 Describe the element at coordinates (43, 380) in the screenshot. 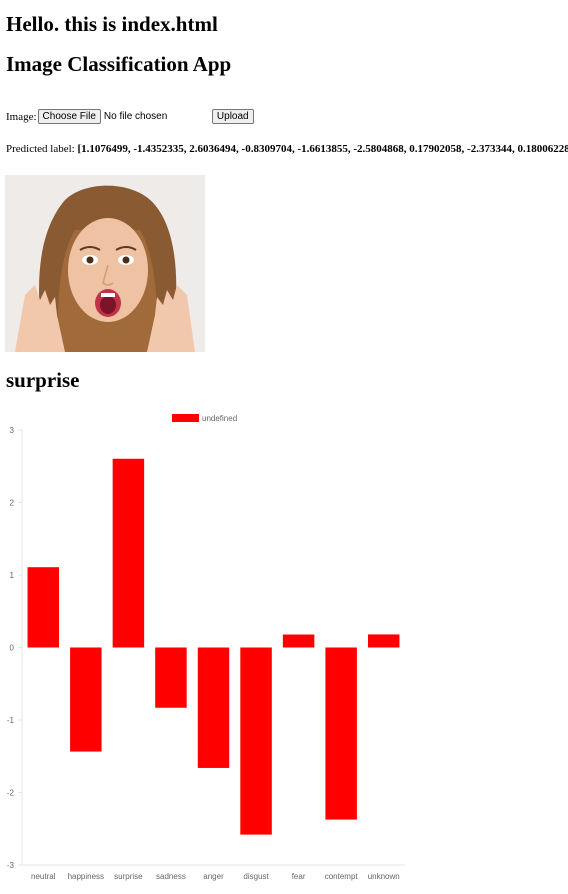

I see `predicted-class-heading: surprise` at that location.